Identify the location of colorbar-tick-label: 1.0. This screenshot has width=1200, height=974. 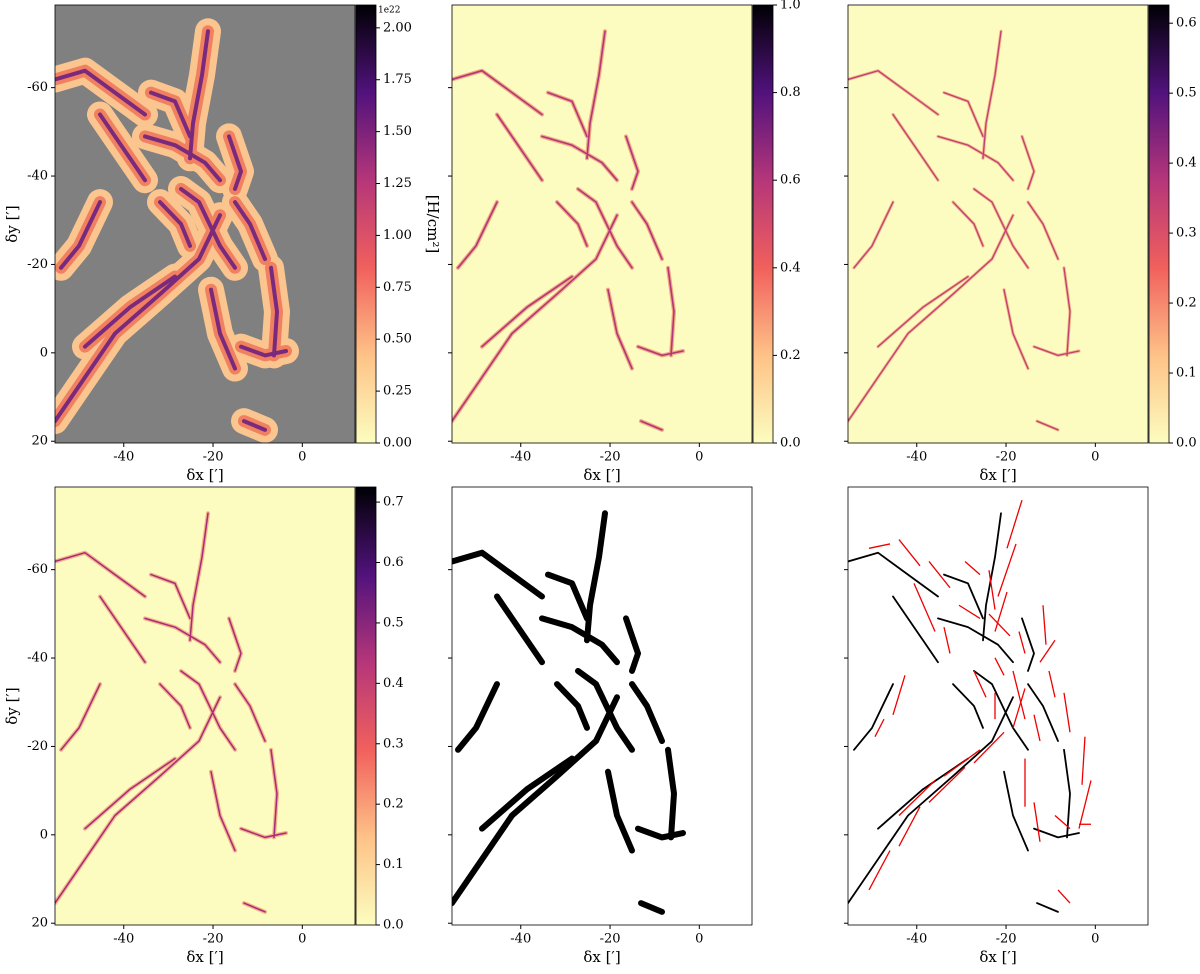
(790, 6).